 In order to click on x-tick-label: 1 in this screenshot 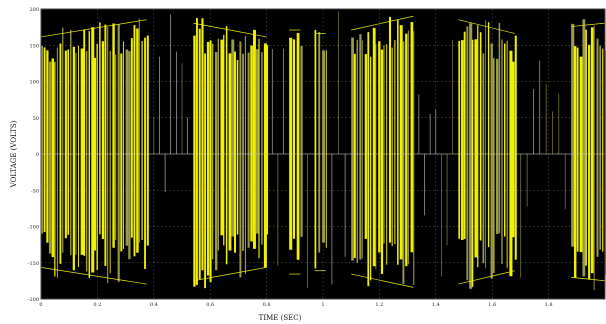, I will do `click(322, 305)`.